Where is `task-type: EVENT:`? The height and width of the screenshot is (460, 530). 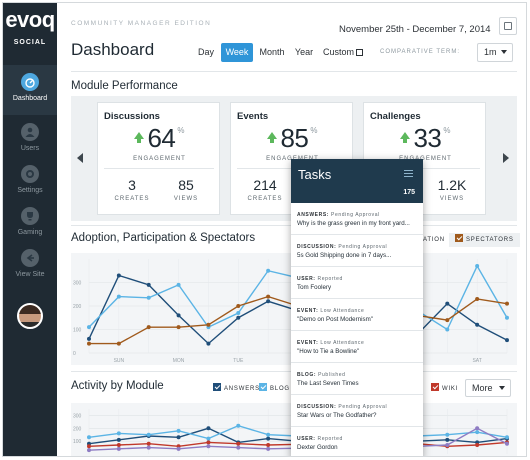 task-type: EVENT: is located at coordinates (308, 311).